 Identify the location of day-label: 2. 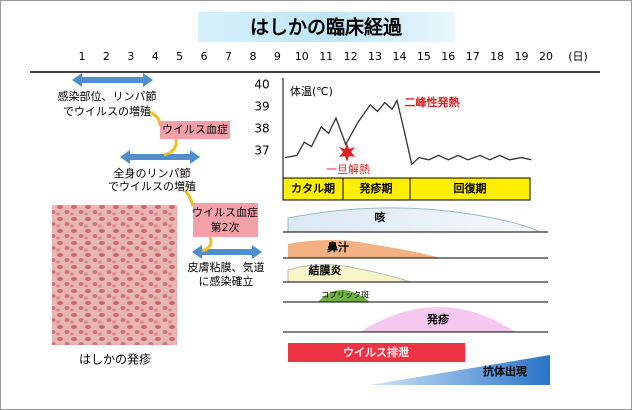
(106, 56).